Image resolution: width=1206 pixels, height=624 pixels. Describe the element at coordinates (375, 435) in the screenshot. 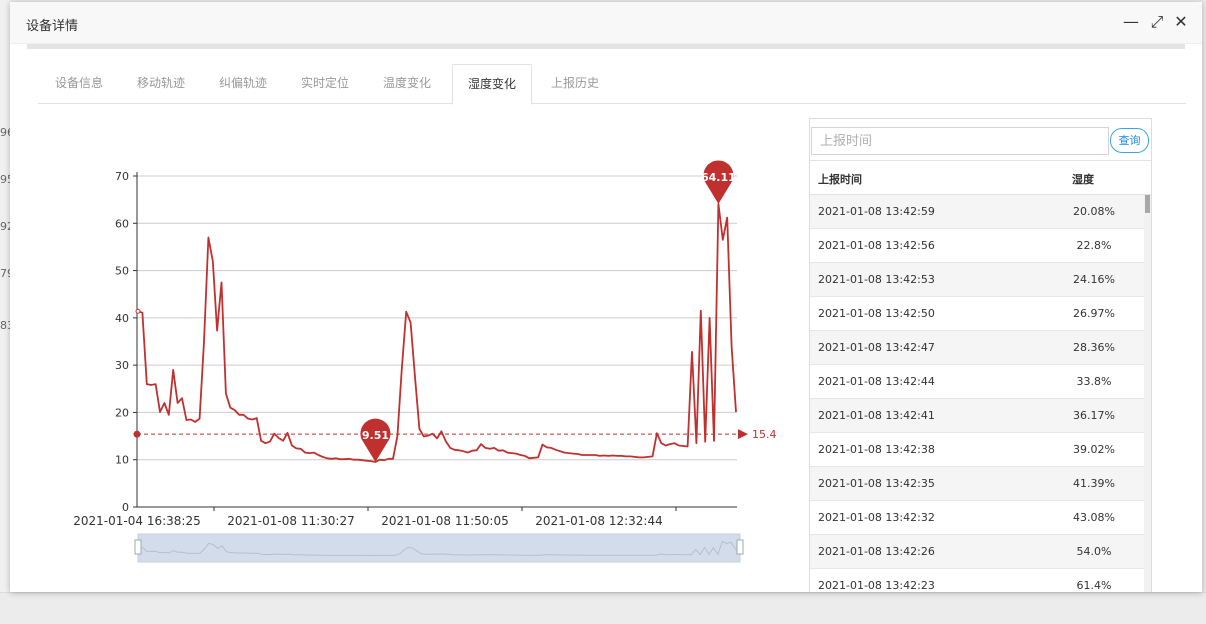

I see `mark-point-min-label: 9.51` at that location.